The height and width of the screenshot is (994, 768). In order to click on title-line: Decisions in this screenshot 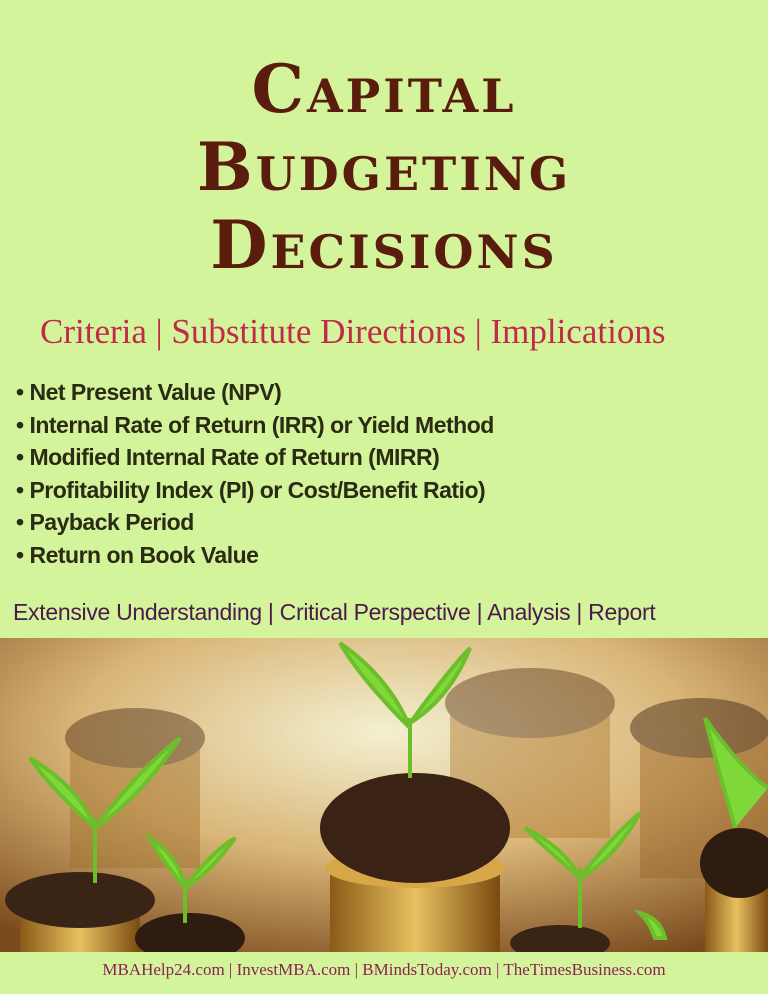, I will do `click(384, 245)`.